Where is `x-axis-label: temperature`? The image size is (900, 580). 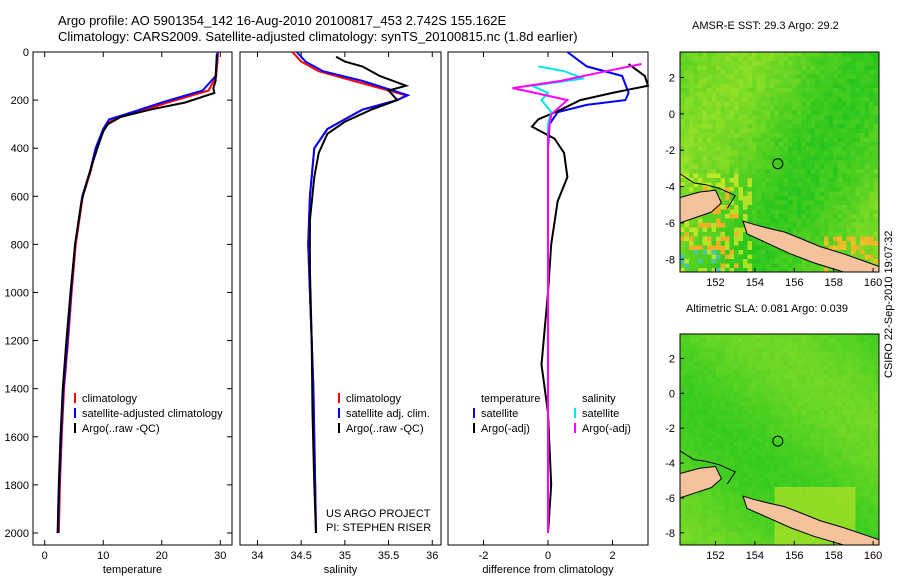 x-axis-label: temperature is located at coordinates (132, 570).